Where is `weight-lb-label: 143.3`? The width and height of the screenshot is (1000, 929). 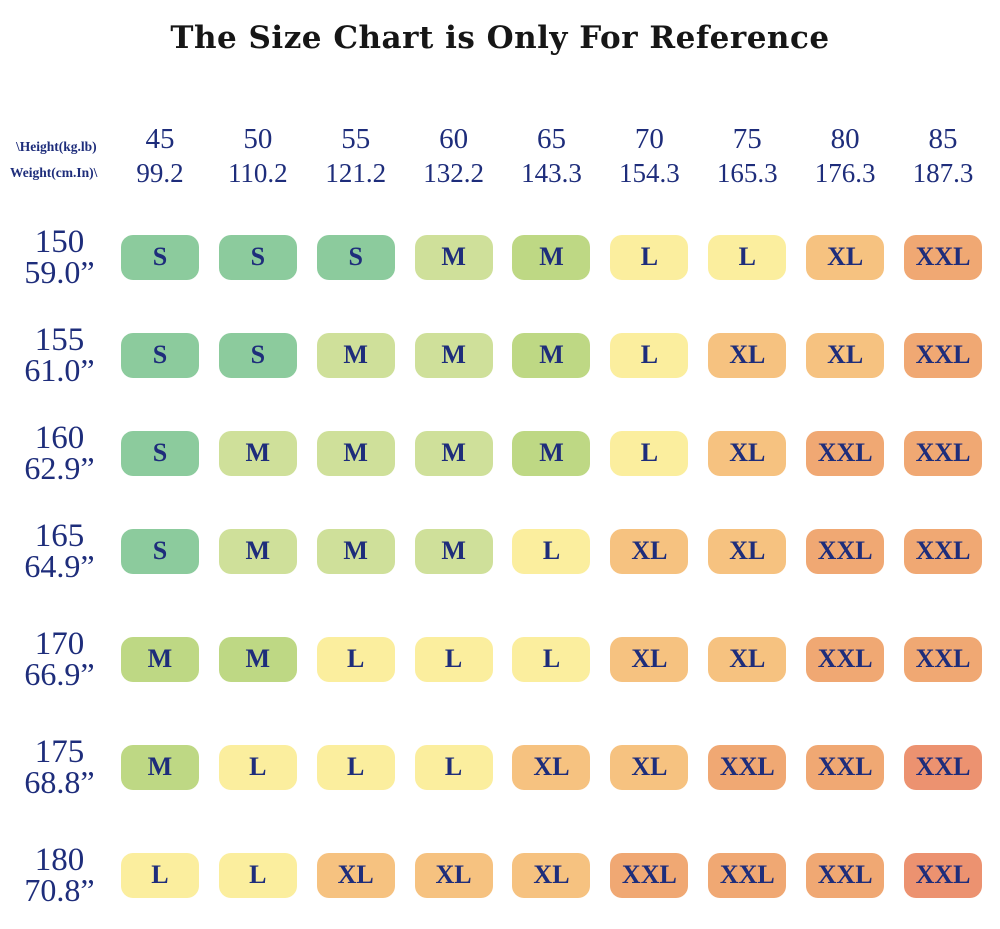 weight-lb-label: 143.3 is located at coordinates (551, 173).